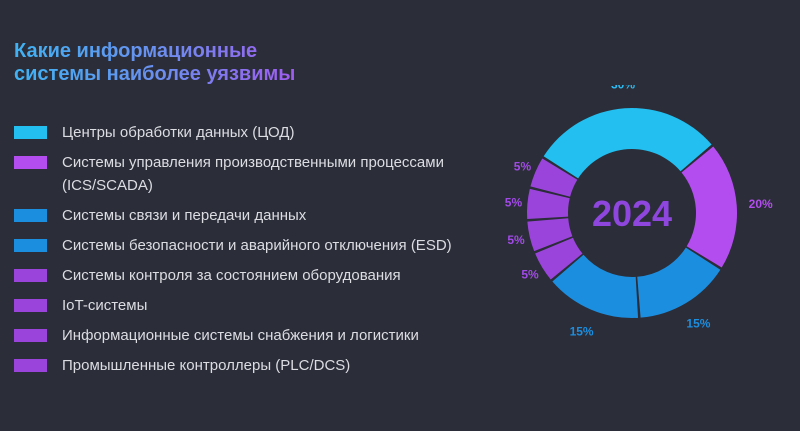  I want to click on legend-label: Системы связи и передачи данных, so click(184, 215).